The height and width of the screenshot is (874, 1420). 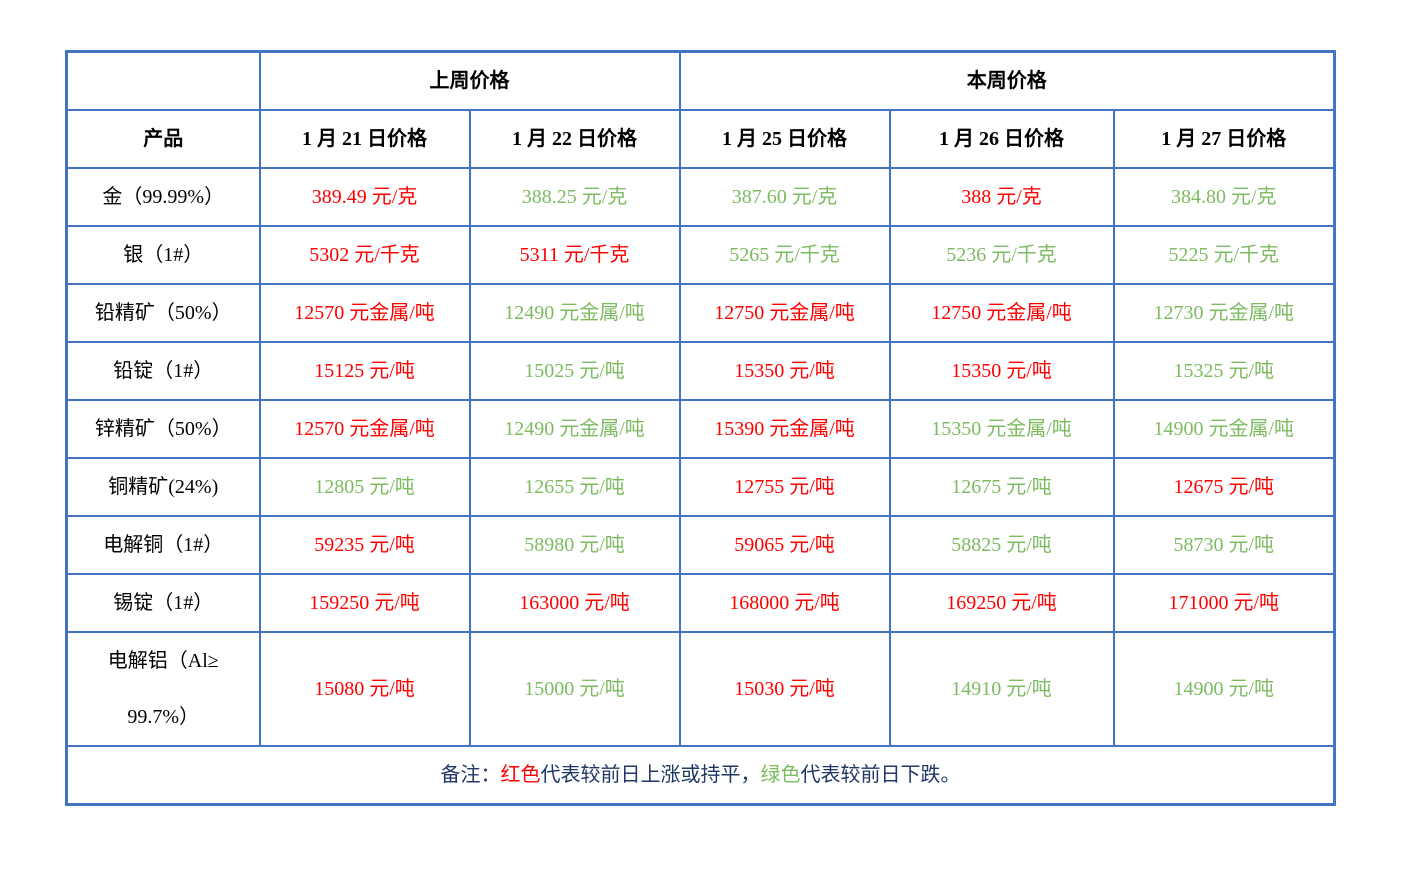 What do you see at coordinates (784, 429) in the screenshot?
I see `price-cell: 15390 元金属/吨` at bounding box center [784, 429].